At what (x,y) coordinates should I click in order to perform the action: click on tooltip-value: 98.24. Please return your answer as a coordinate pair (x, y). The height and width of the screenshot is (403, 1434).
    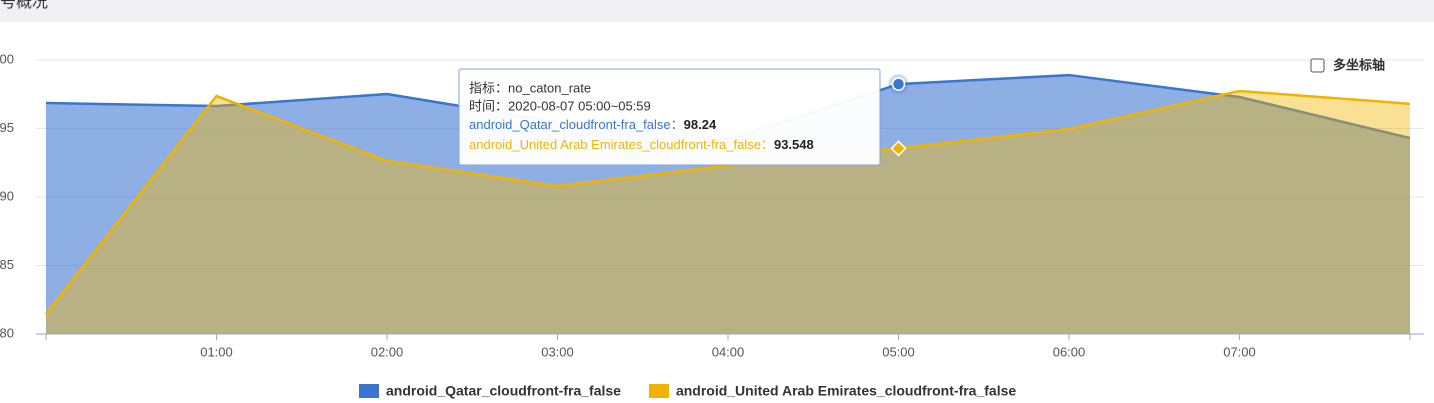
    Looking at the image, I should click on (700, 124).